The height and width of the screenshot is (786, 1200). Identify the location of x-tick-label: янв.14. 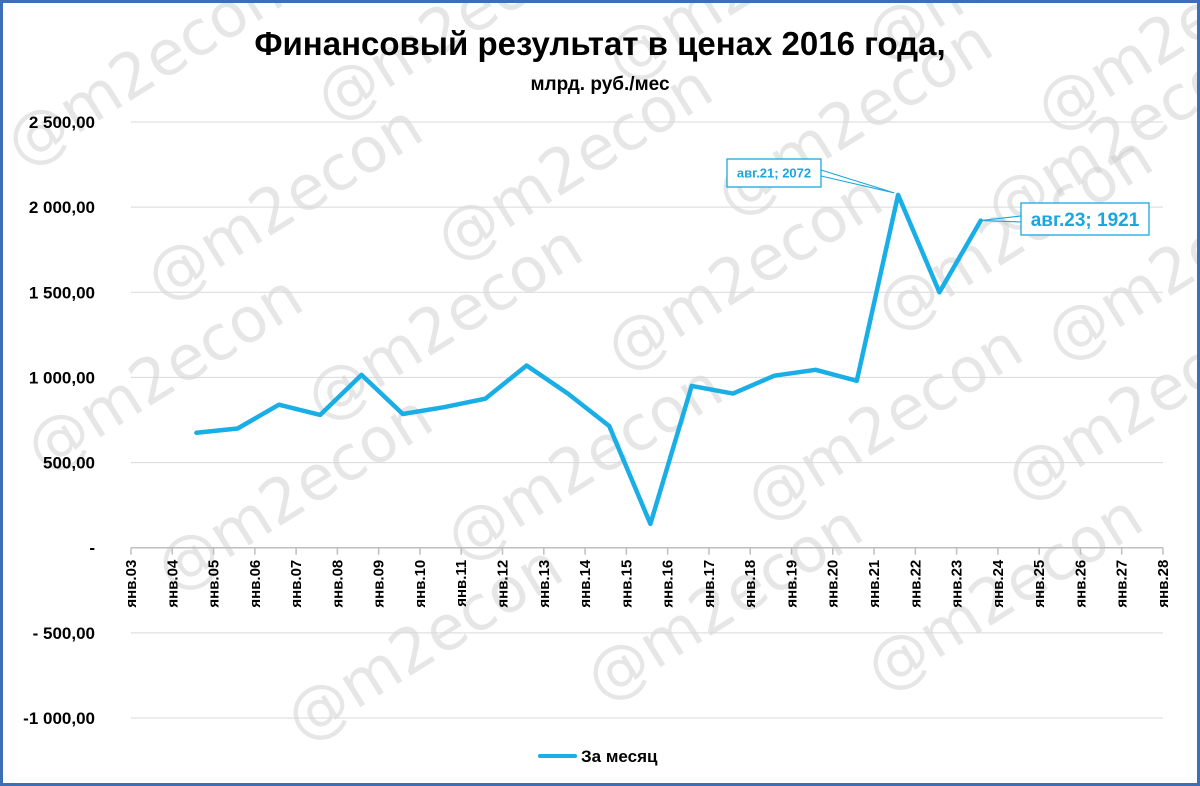
(585, 583).